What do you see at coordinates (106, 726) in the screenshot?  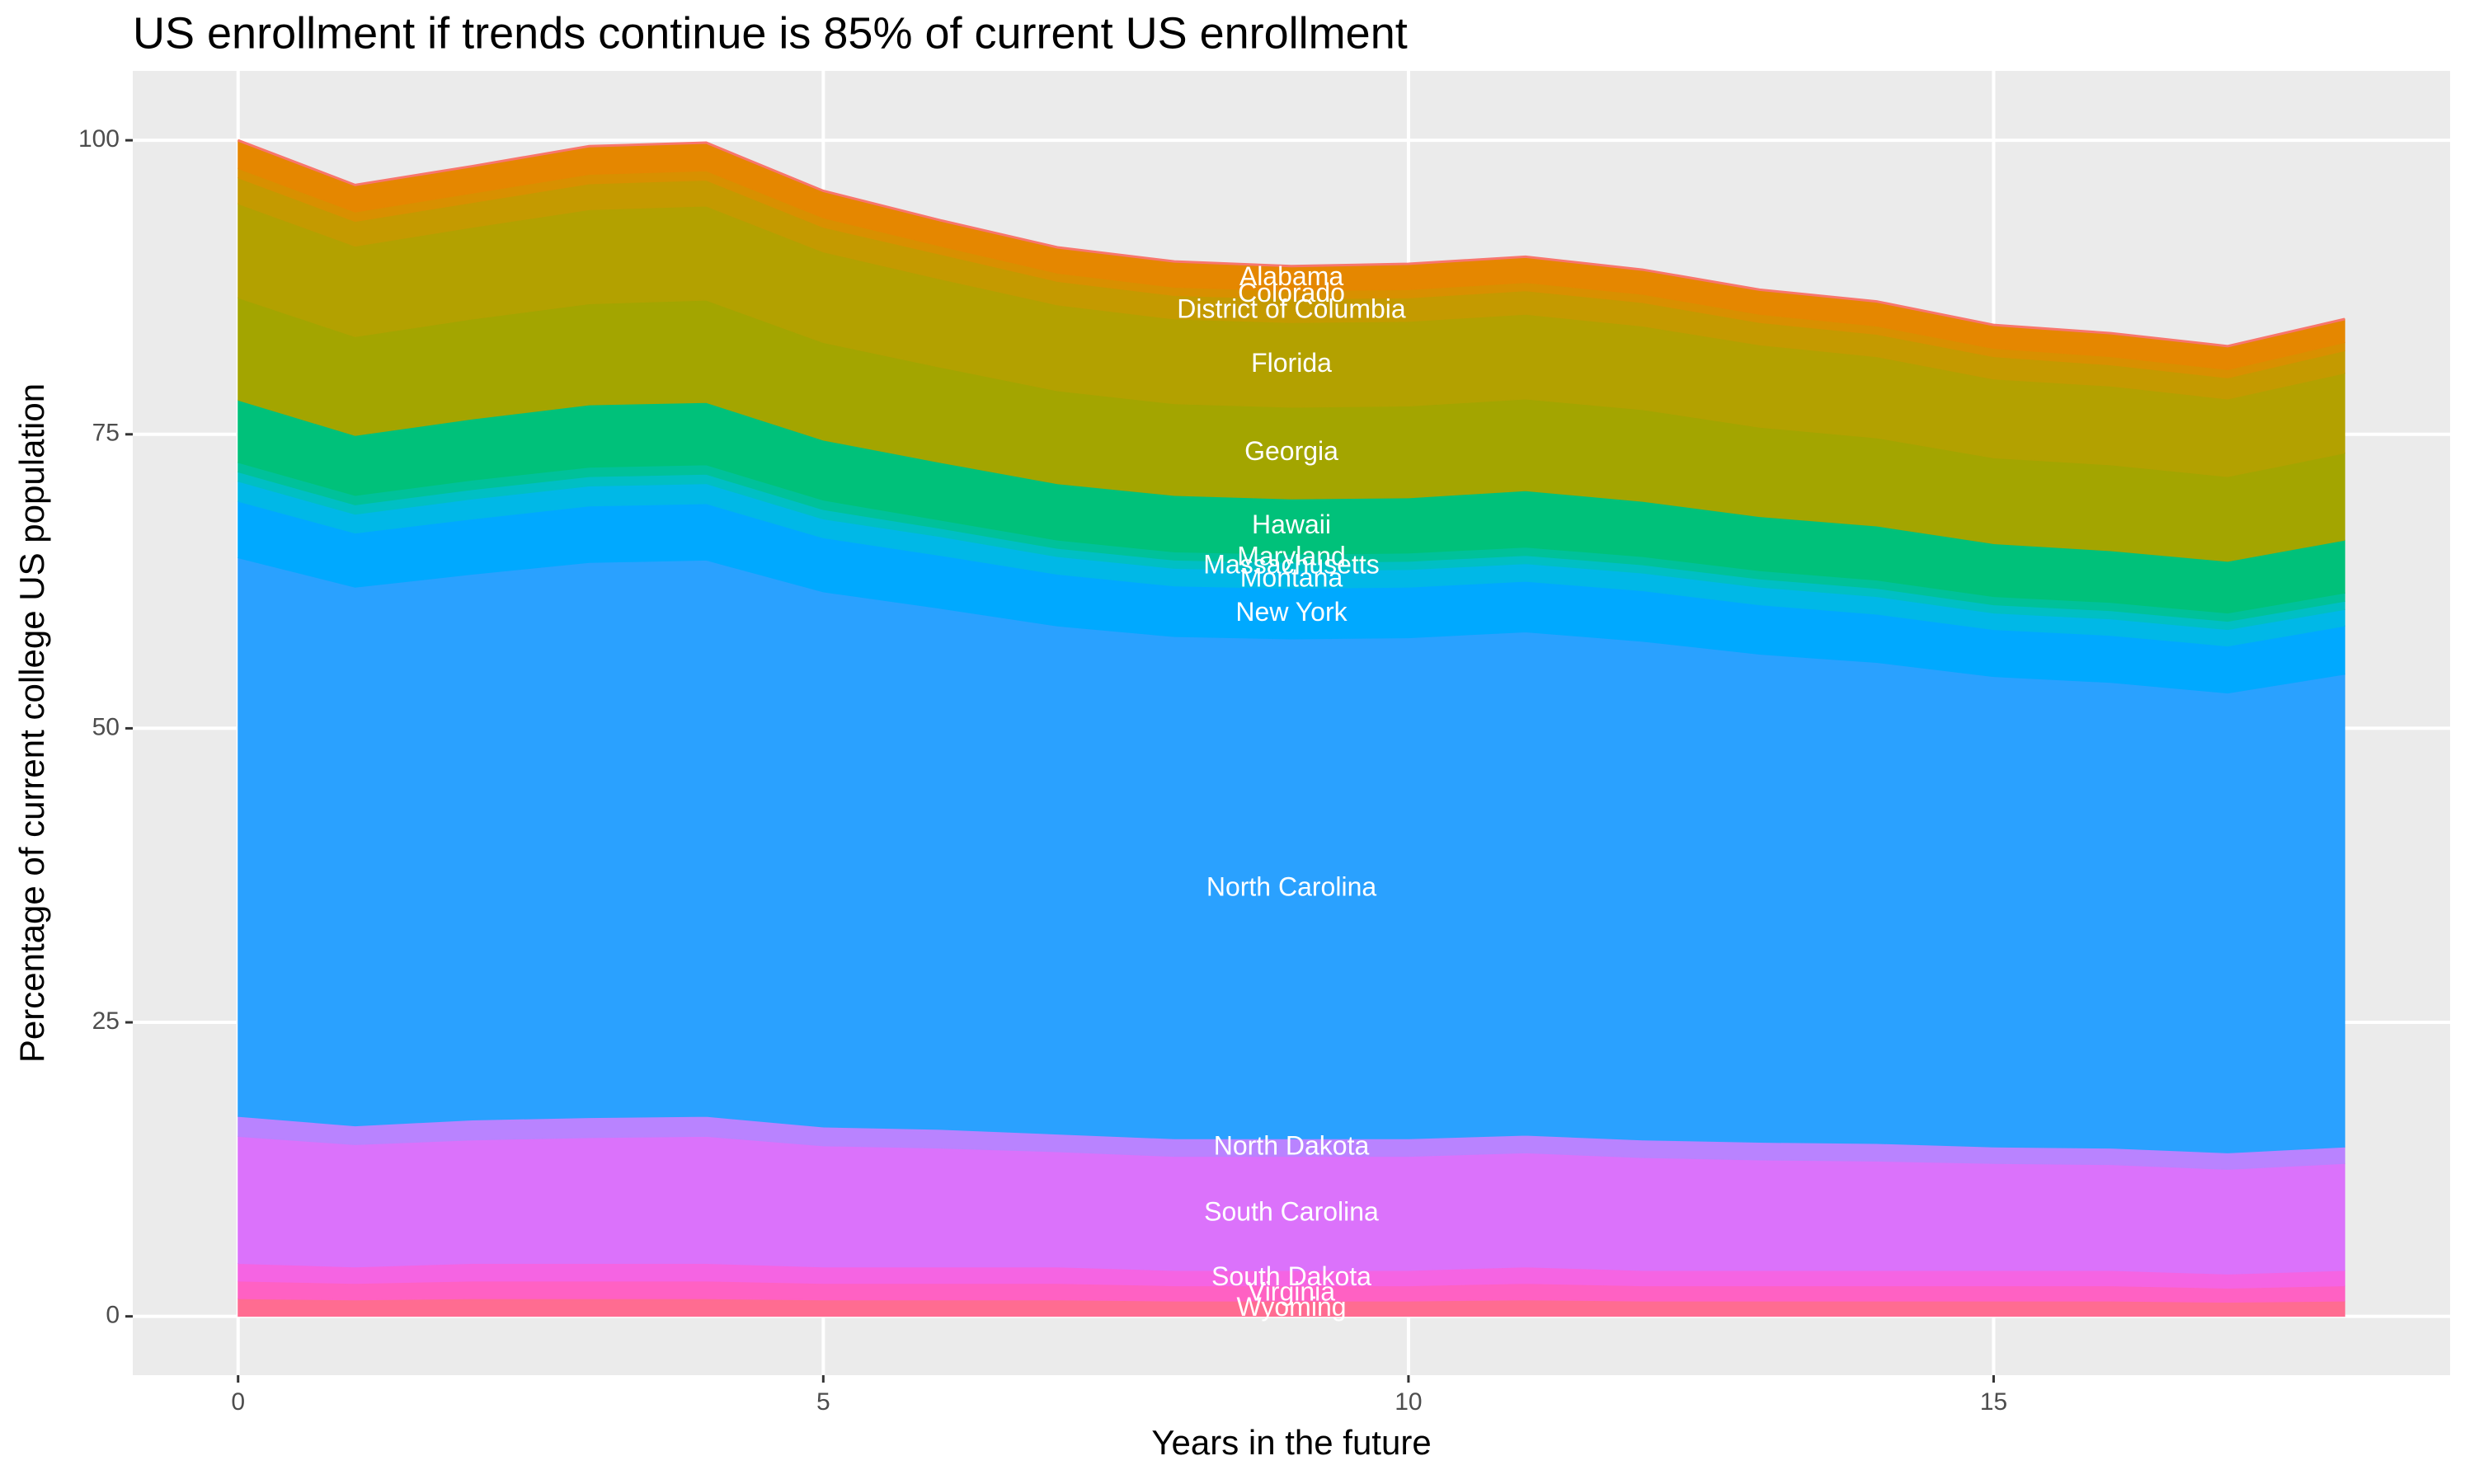 I see `y-tick-label: 50` at bounding box center [106, 726].